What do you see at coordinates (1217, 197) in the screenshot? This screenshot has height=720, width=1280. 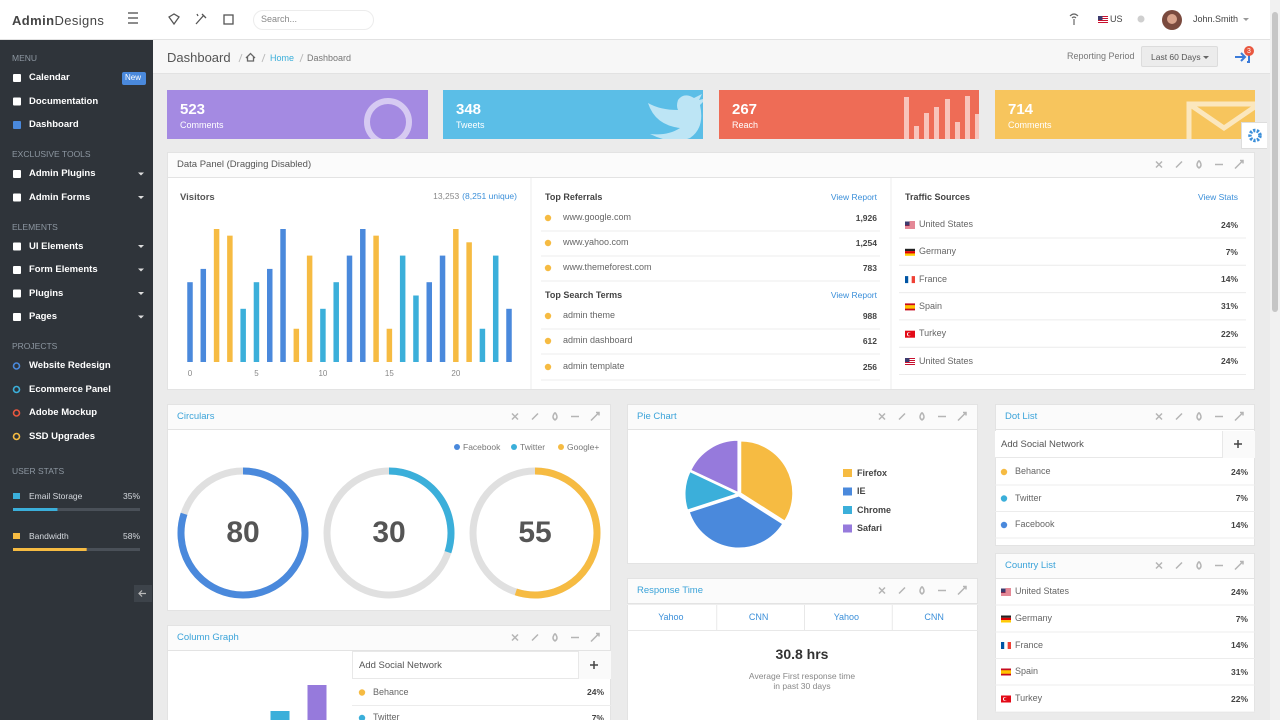 I see `section-link: View Stats` at bounding box center [1217, 197].